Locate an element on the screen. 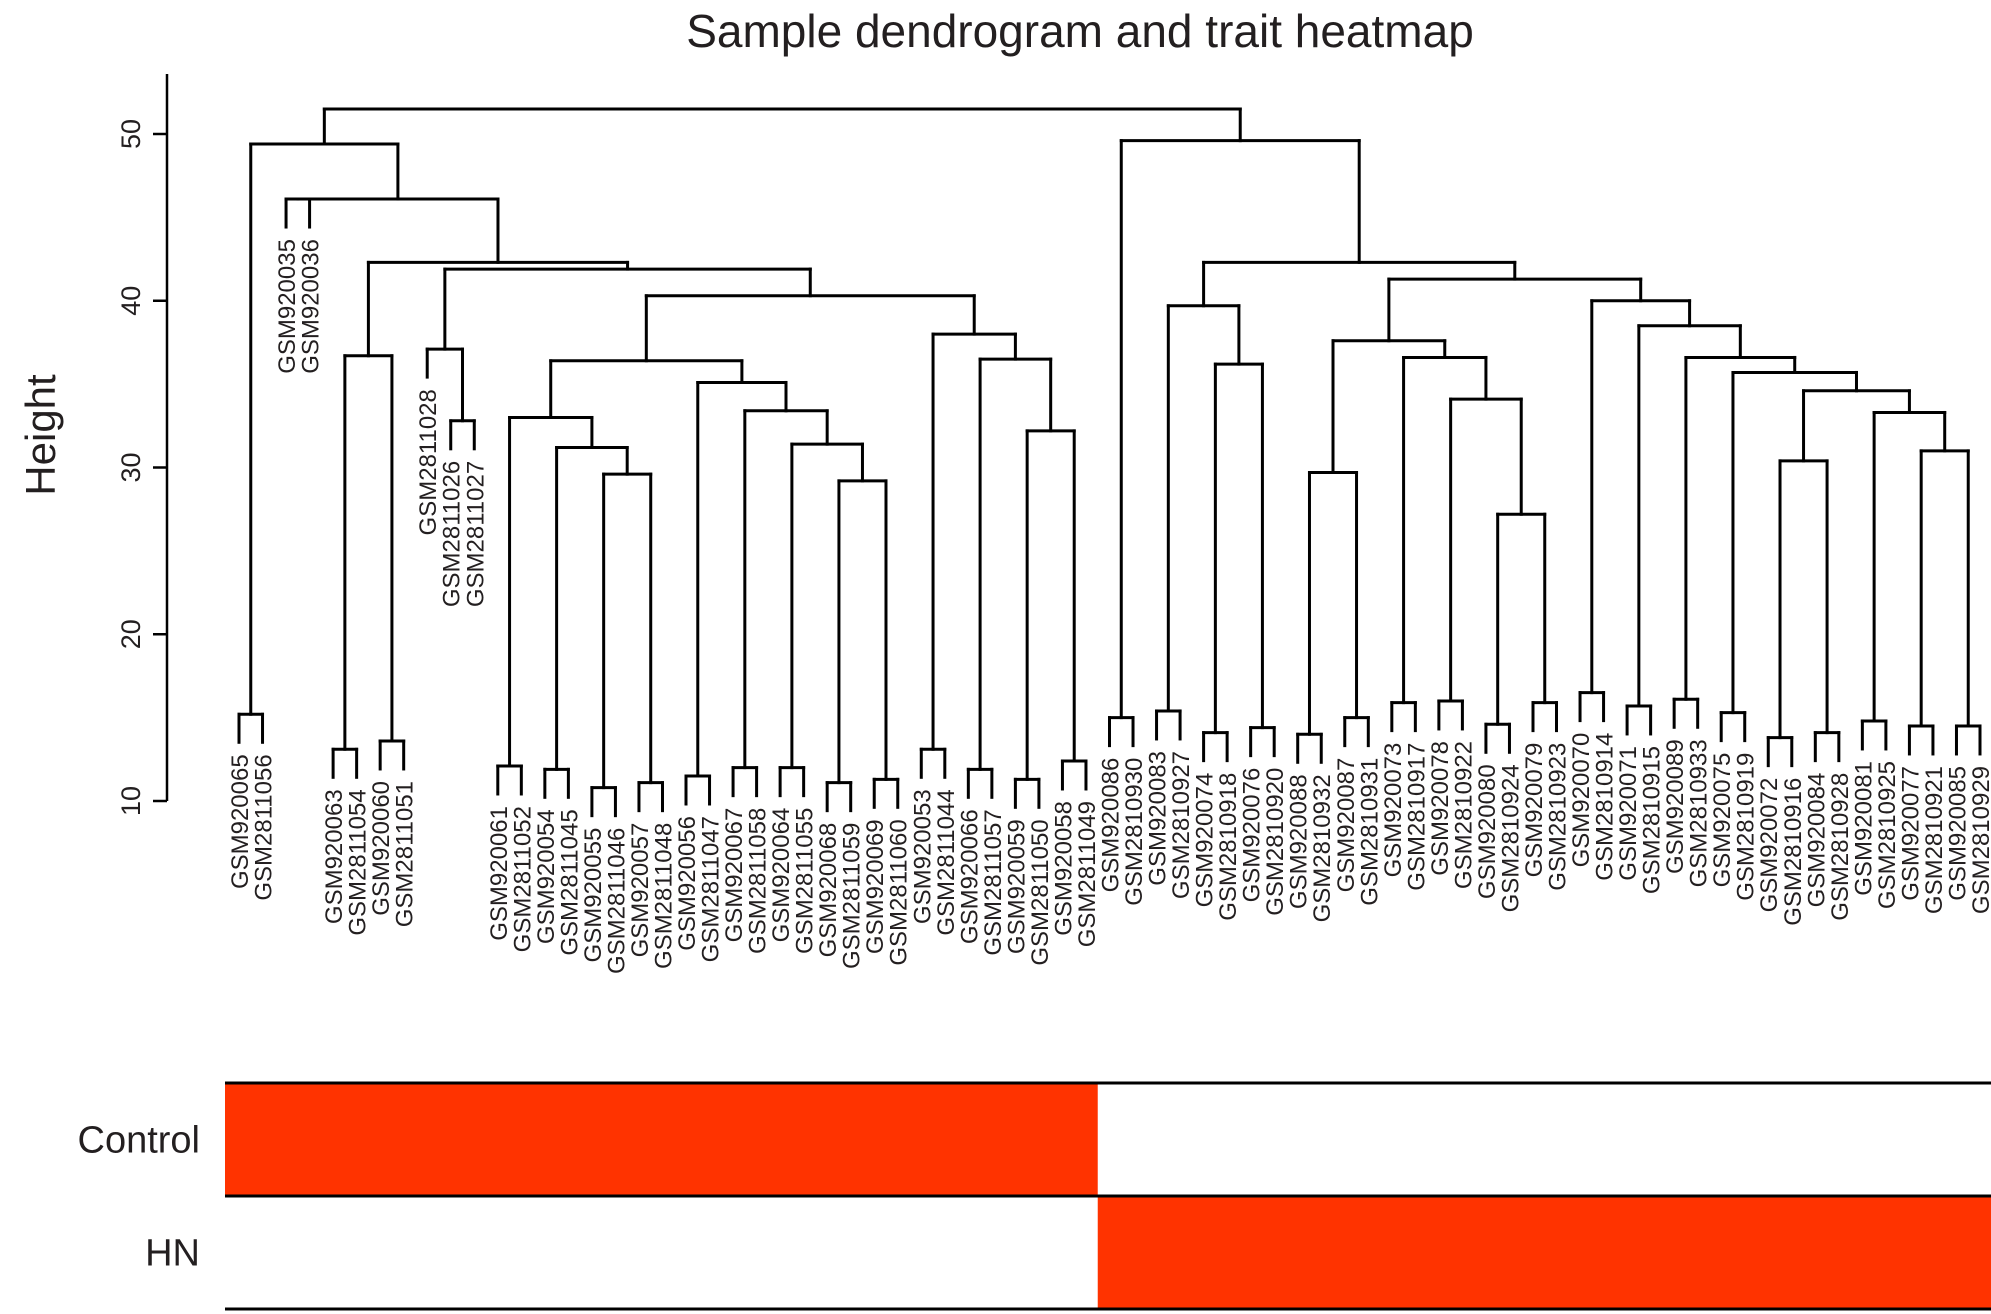  sample-label: GSM2810925 is located at coordinates (1887, 835).